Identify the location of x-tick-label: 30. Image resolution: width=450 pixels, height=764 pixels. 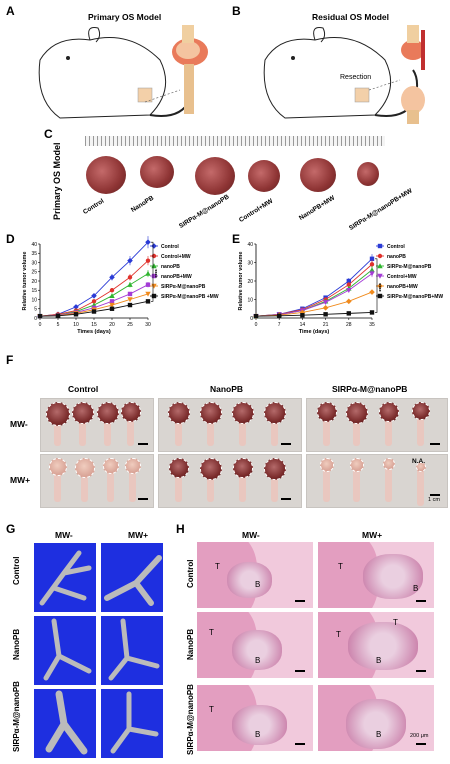
(148, 325).